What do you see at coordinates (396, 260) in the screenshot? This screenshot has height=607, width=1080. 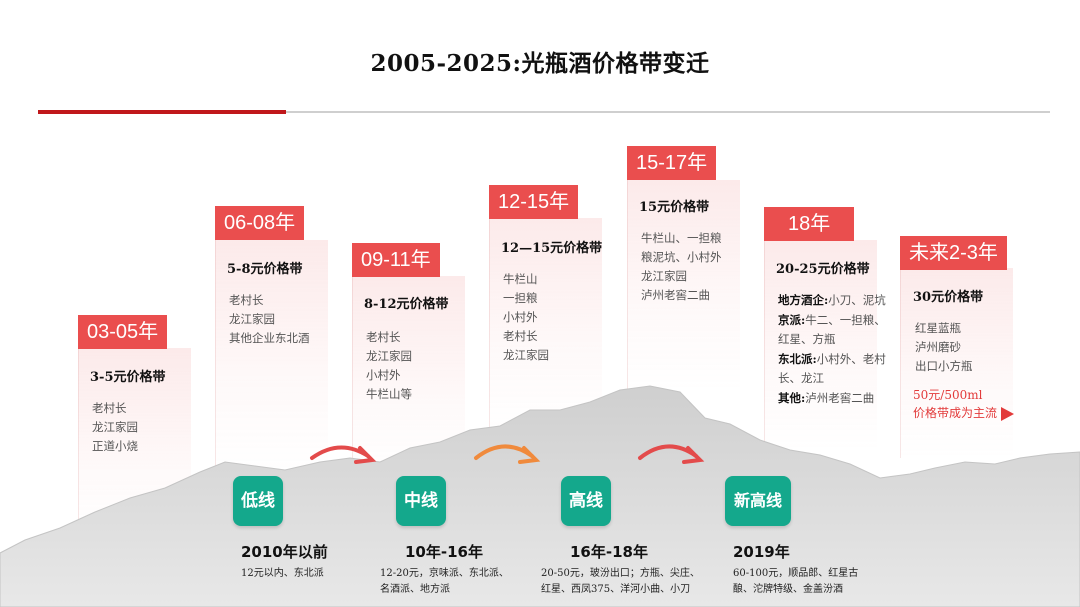 I see `period-tag-3: 09-11年` at bounding box center [396, 260].